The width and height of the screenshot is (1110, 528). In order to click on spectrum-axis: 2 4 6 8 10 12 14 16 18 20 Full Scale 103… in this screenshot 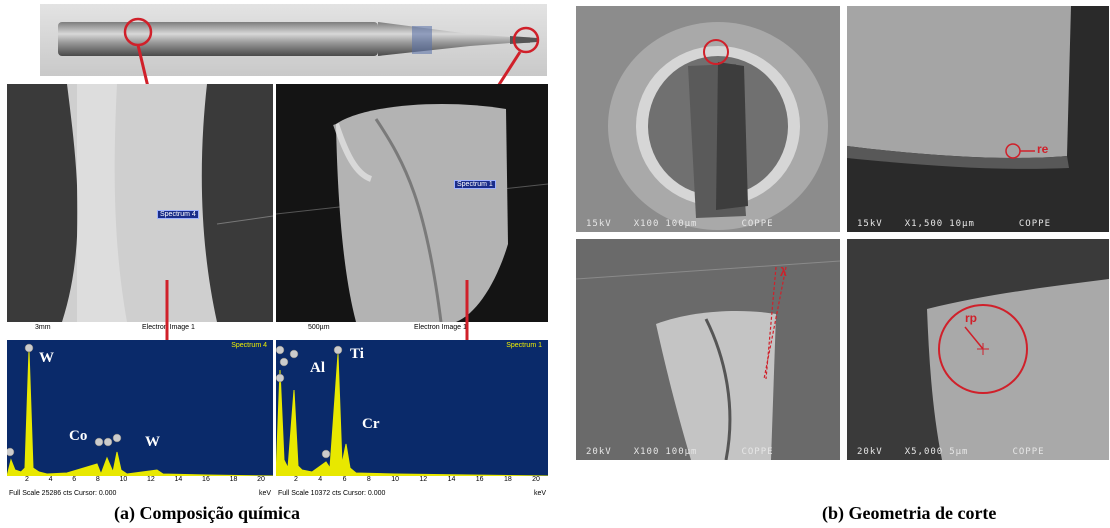, I will do `click(412, 487)`.